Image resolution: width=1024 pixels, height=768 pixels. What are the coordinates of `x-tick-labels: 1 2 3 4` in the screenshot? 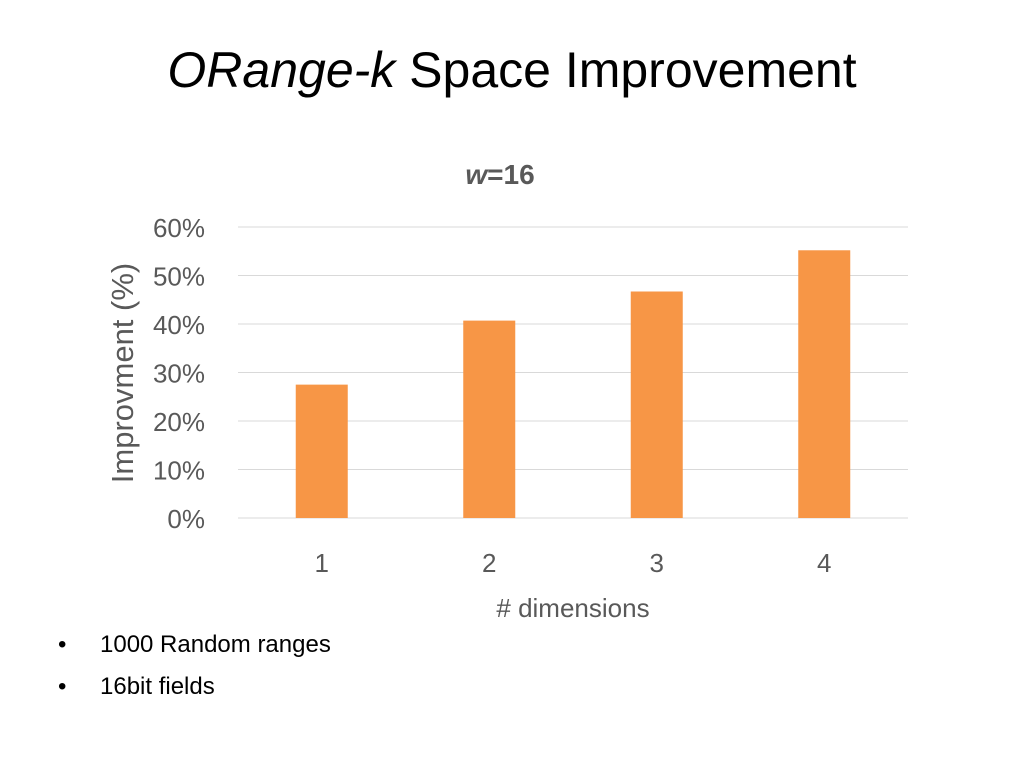 It's located at (573, 563).